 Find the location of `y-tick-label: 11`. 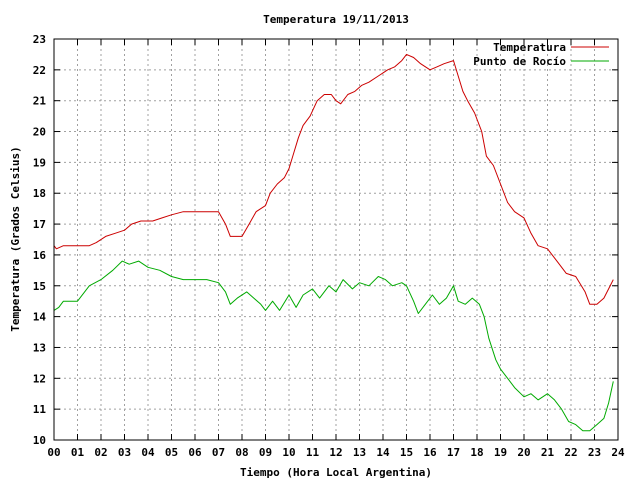

y-tick-label: 11 is located at coordinates (40, 409).